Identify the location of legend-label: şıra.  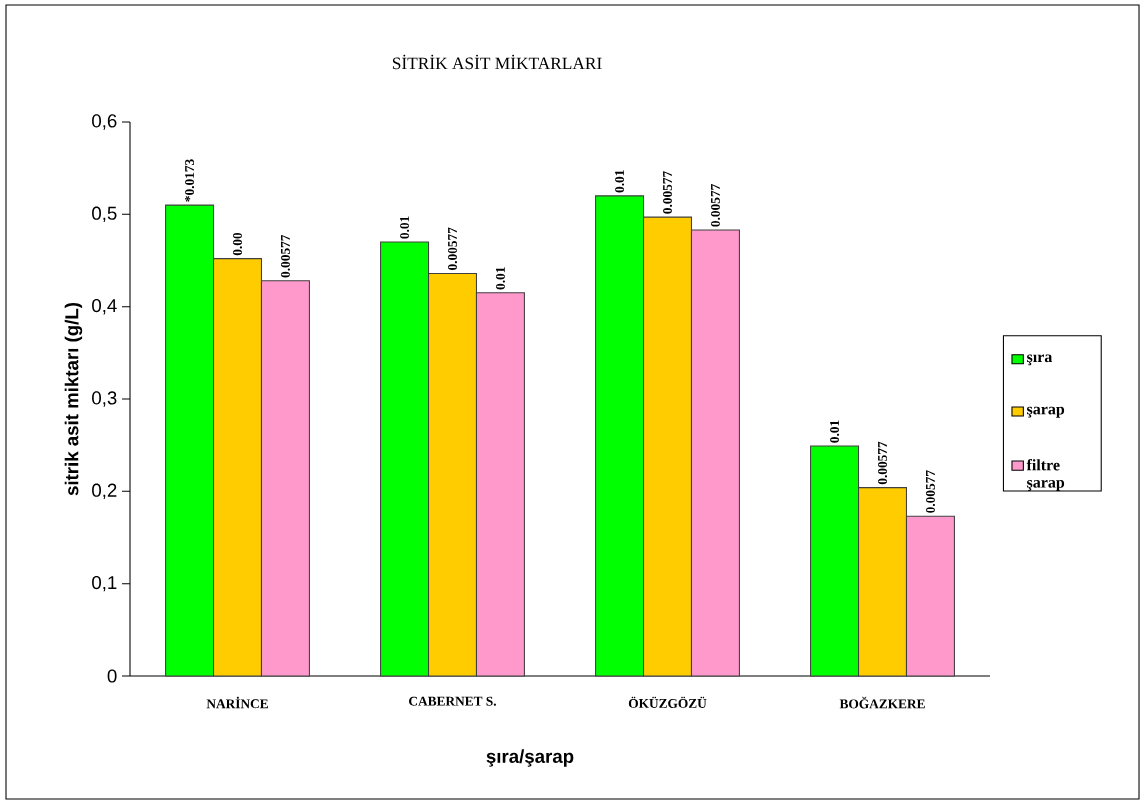
(1040, 360).